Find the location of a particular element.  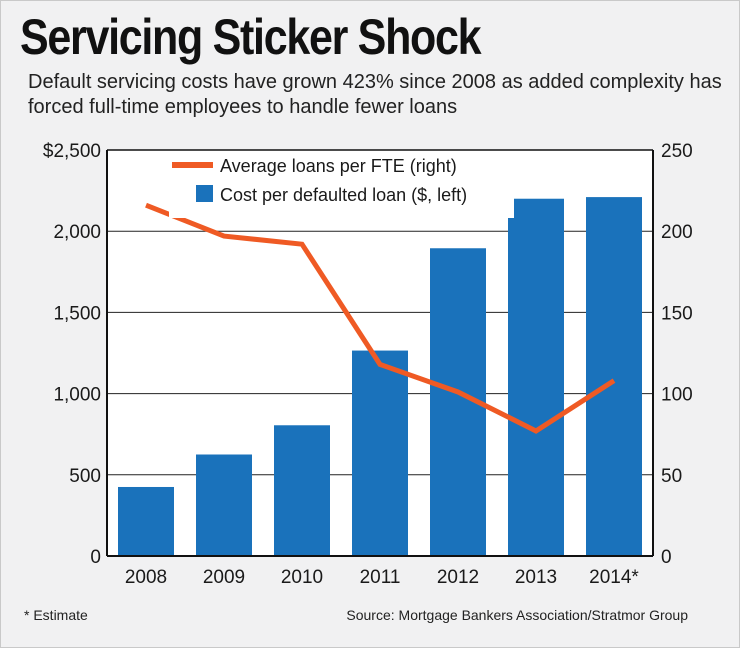

tick-right: 50 is located at coordinates (671, 476).